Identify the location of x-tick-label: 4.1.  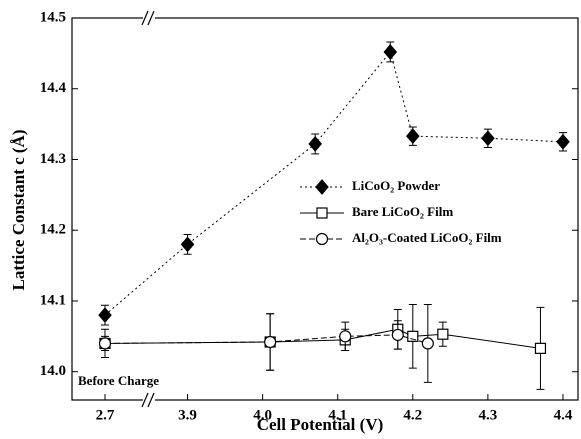
(337, 415).